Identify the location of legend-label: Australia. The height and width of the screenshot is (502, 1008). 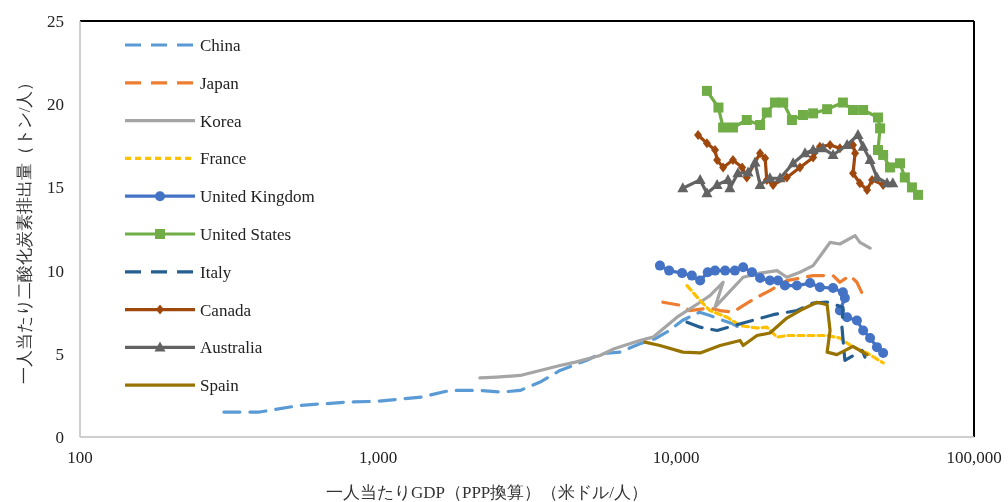
(231, 348).